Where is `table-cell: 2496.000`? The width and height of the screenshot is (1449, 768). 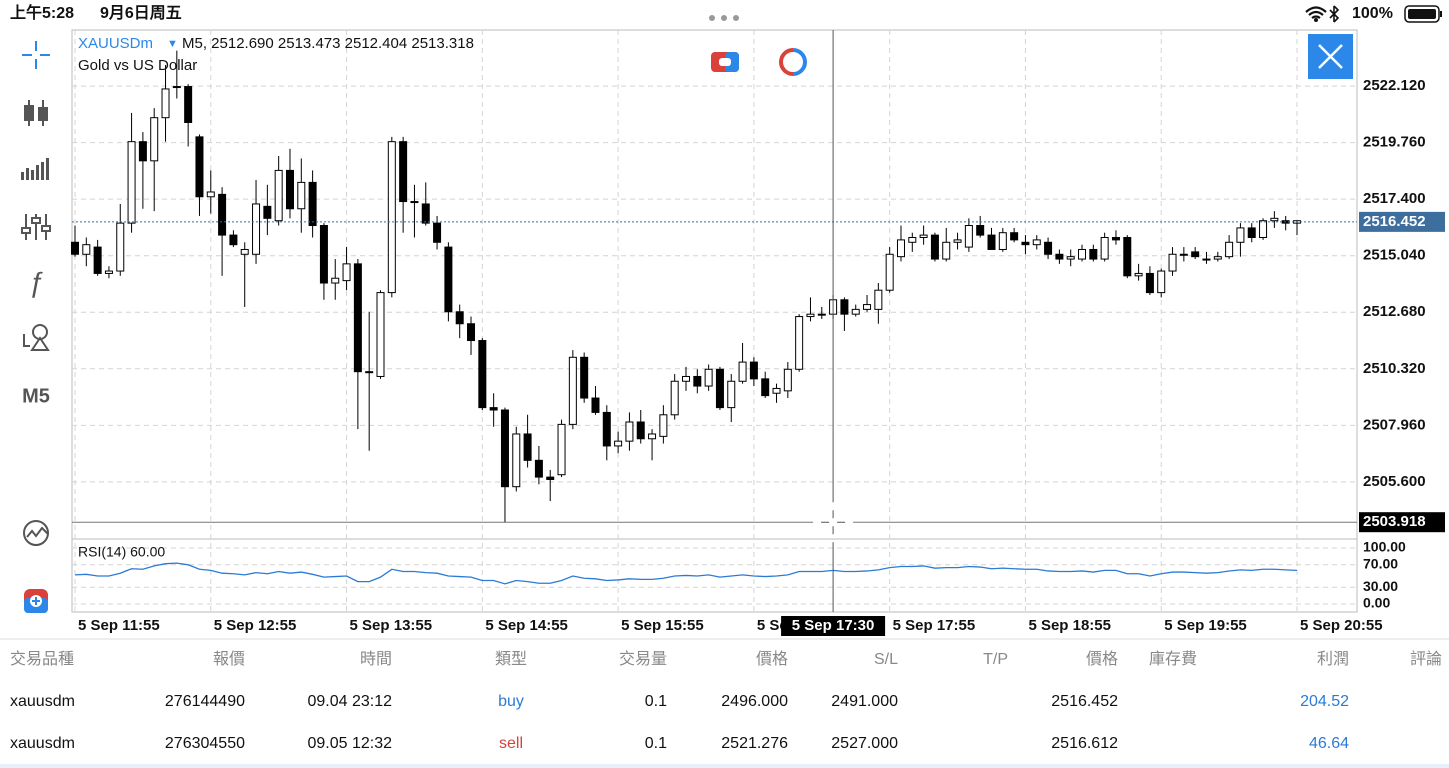 table-cell: 2496.000 is located at coordinates (754, 701).